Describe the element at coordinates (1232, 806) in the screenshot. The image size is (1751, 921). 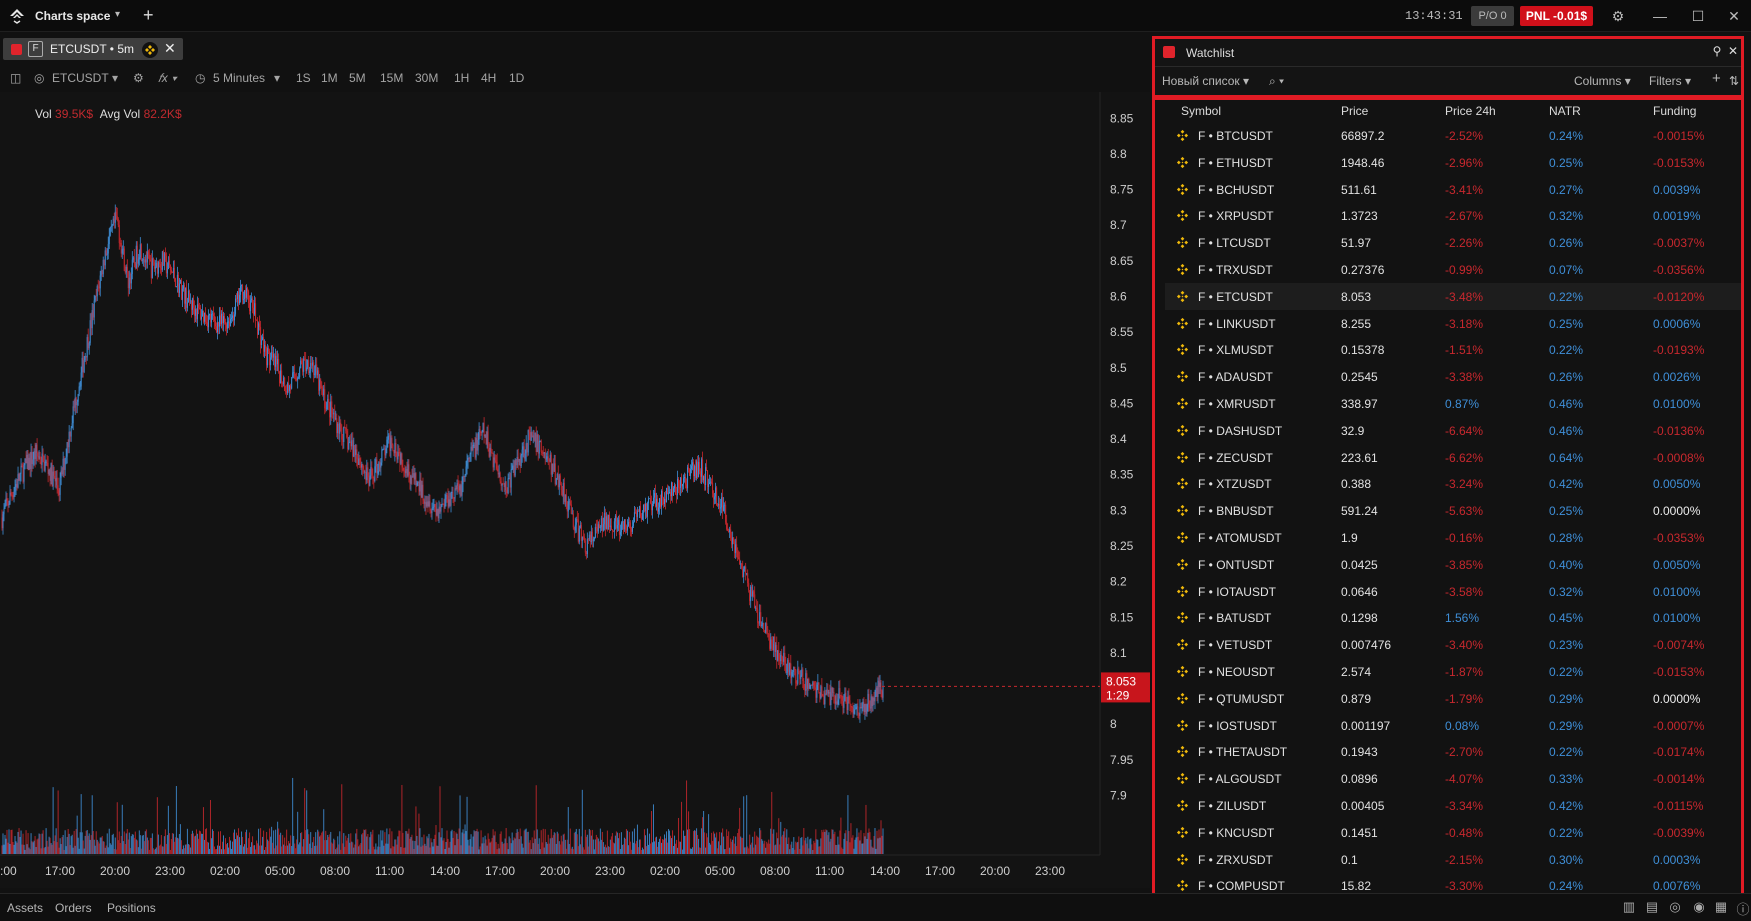
I see `row-symbol: F • ZILUSDT` at that location.